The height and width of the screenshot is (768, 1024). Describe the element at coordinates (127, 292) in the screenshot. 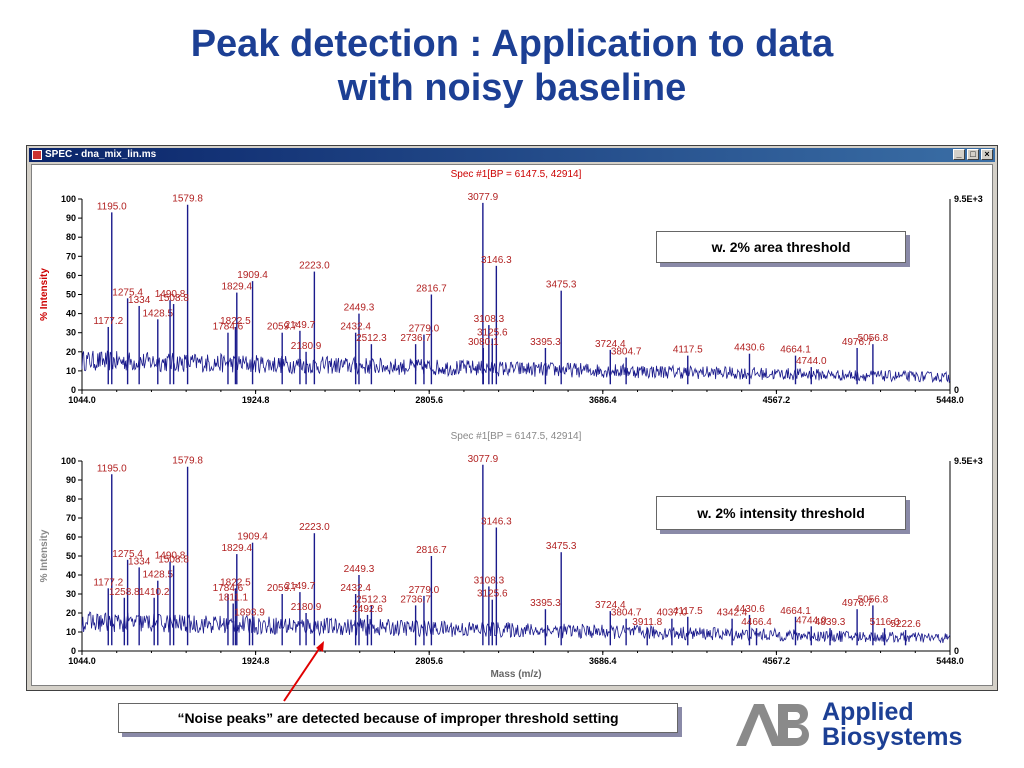

I see `panel1-peak-label: 1275.4` at that location.